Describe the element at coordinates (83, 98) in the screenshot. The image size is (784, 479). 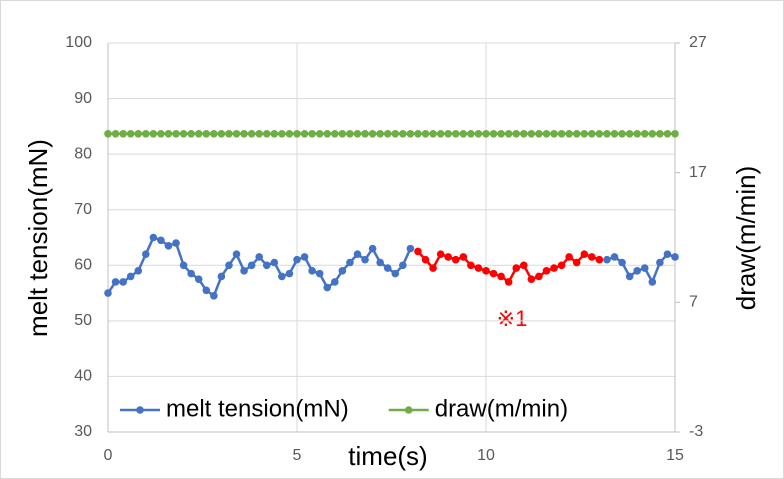
I see `y-tick-label: 90` at that location.